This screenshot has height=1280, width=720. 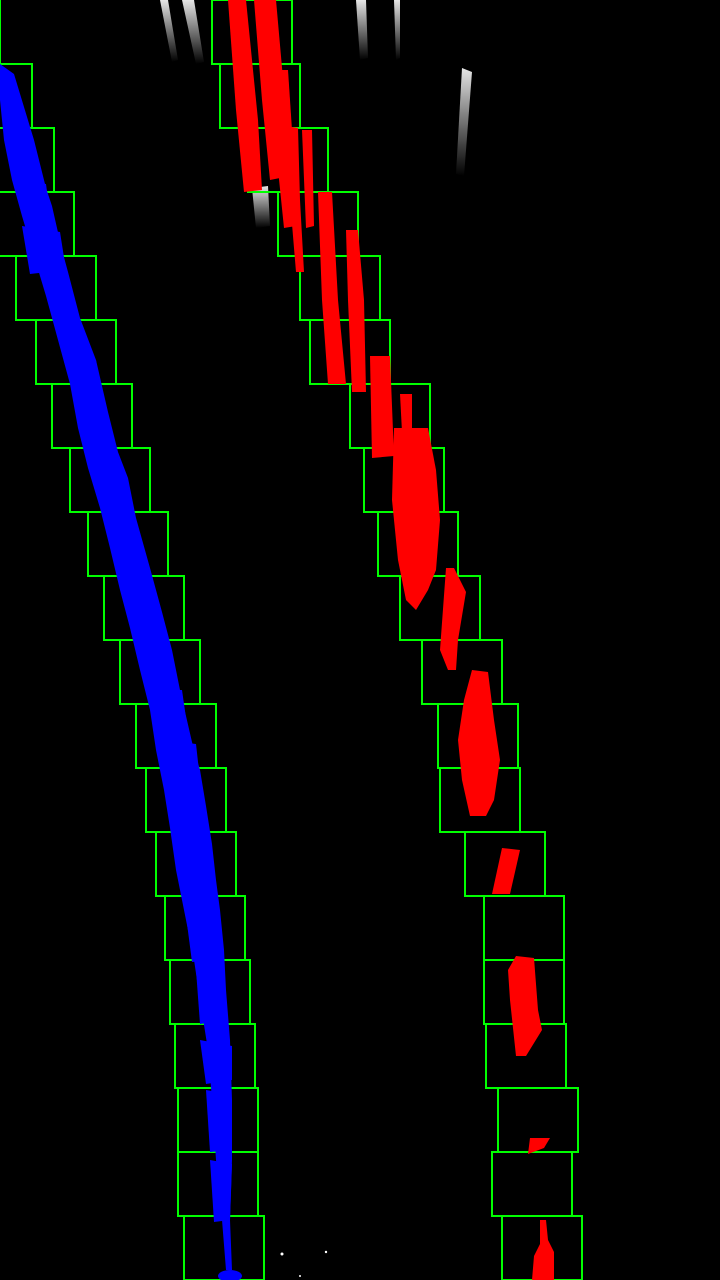 What do you see at coordinates (16, 96) in the screenshot?
I see `left-search-window` at bounding box center [16, 96].